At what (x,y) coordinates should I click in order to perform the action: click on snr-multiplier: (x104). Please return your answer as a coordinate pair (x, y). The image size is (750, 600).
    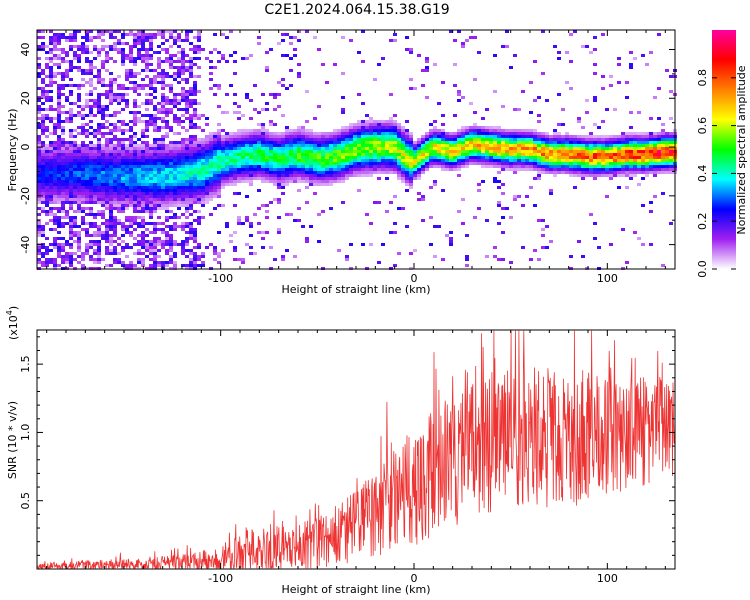
    Looking at the image, I should click on (12, 323).